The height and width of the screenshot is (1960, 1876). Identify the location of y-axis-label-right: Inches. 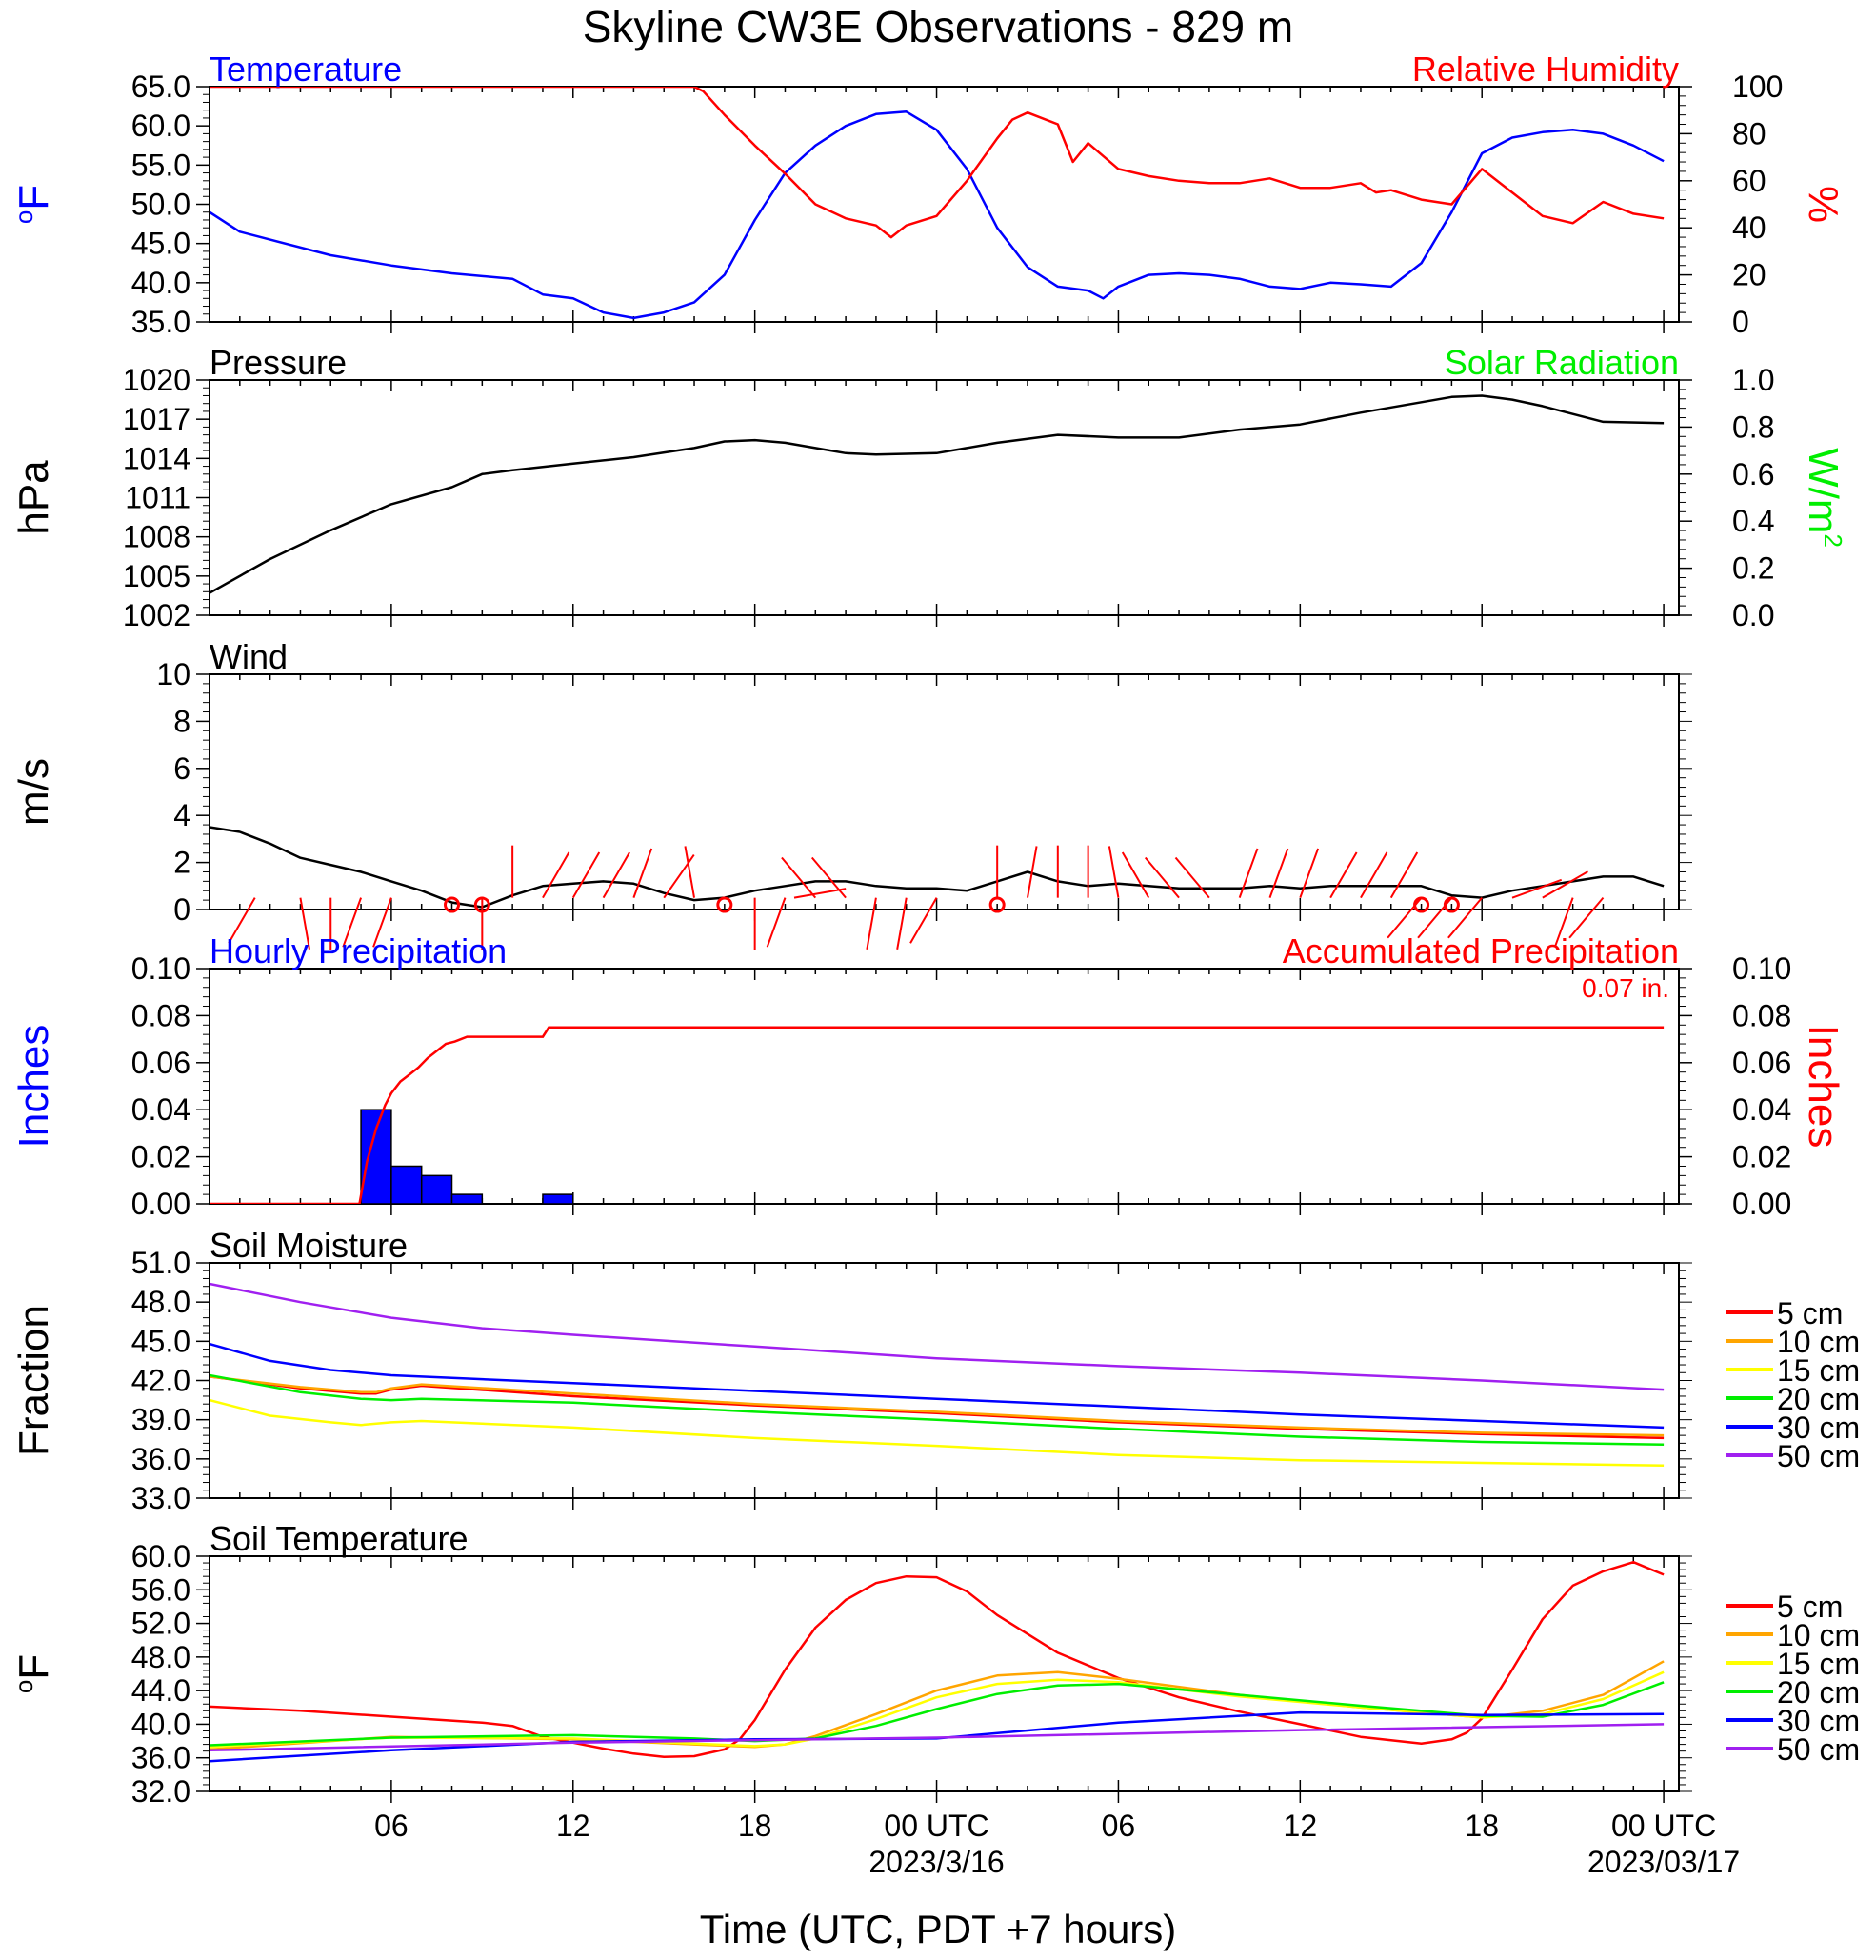
(1823, 1087).